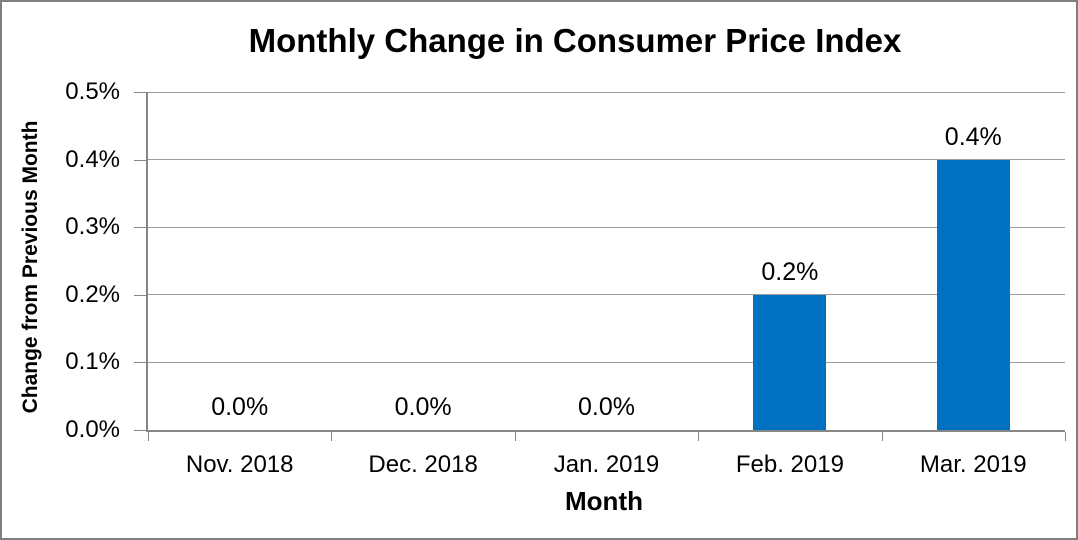  I want to click on x-tick-label: Dec. 2018, so click(423, 464).